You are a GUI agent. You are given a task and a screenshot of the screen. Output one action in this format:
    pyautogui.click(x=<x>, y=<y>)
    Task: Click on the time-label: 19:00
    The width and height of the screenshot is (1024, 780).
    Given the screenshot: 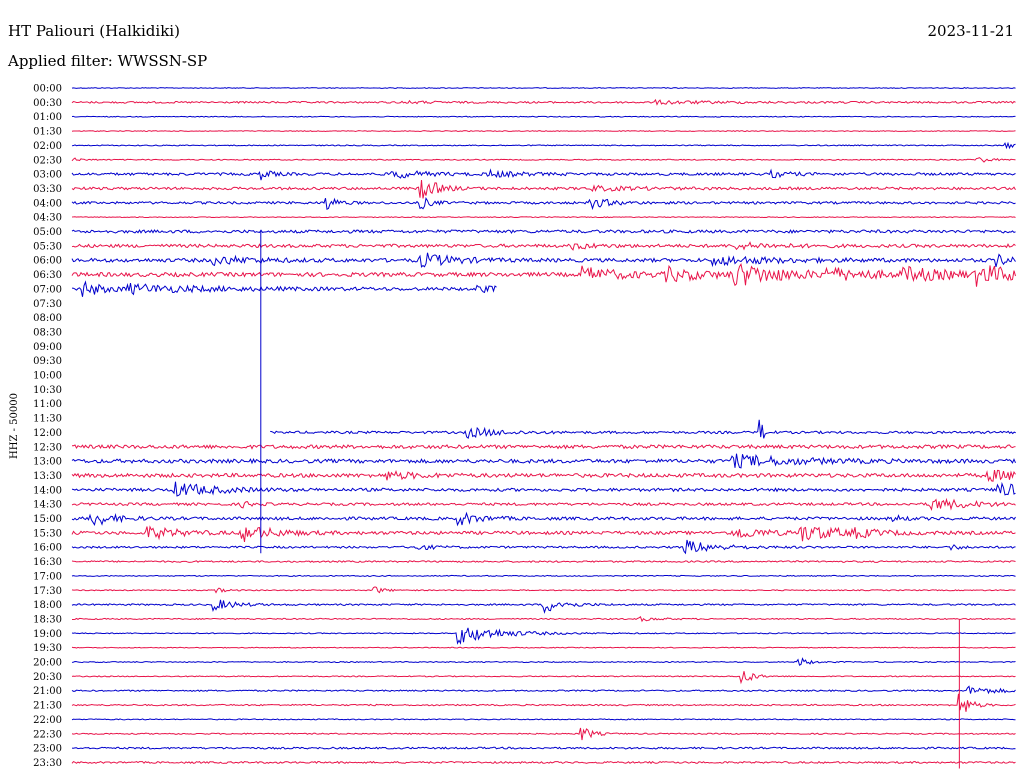 What is the action you would take?
    pyautogui.click(x=47, y=634)
    